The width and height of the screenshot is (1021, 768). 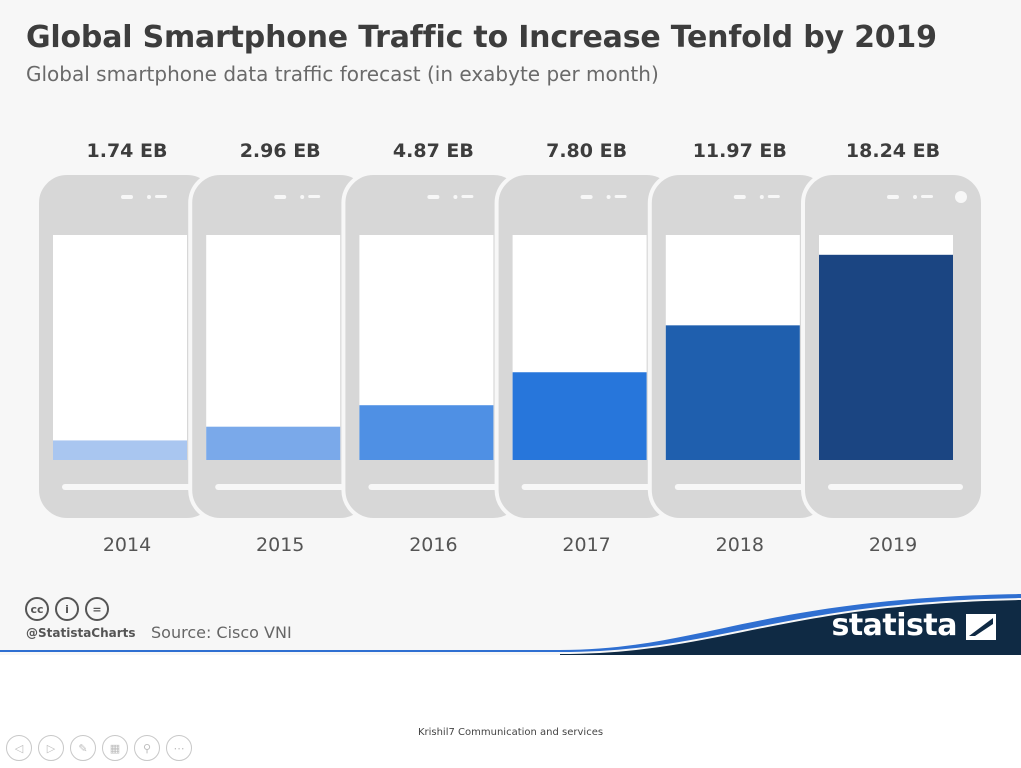 I want to click on year-label-2018: 2018, so click(x=740, y=545).